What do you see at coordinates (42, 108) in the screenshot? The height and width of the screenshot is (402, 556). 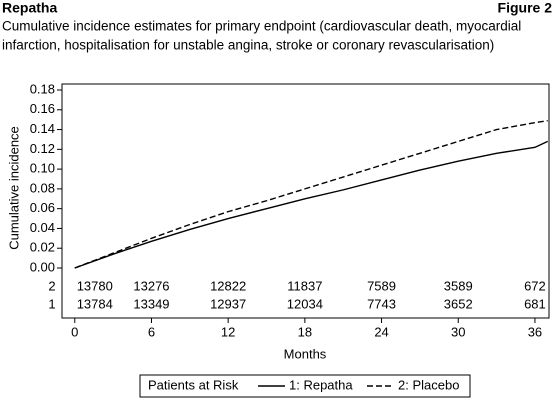 I see `y-tick-label: 0.16` at bounding box center [42, 108].